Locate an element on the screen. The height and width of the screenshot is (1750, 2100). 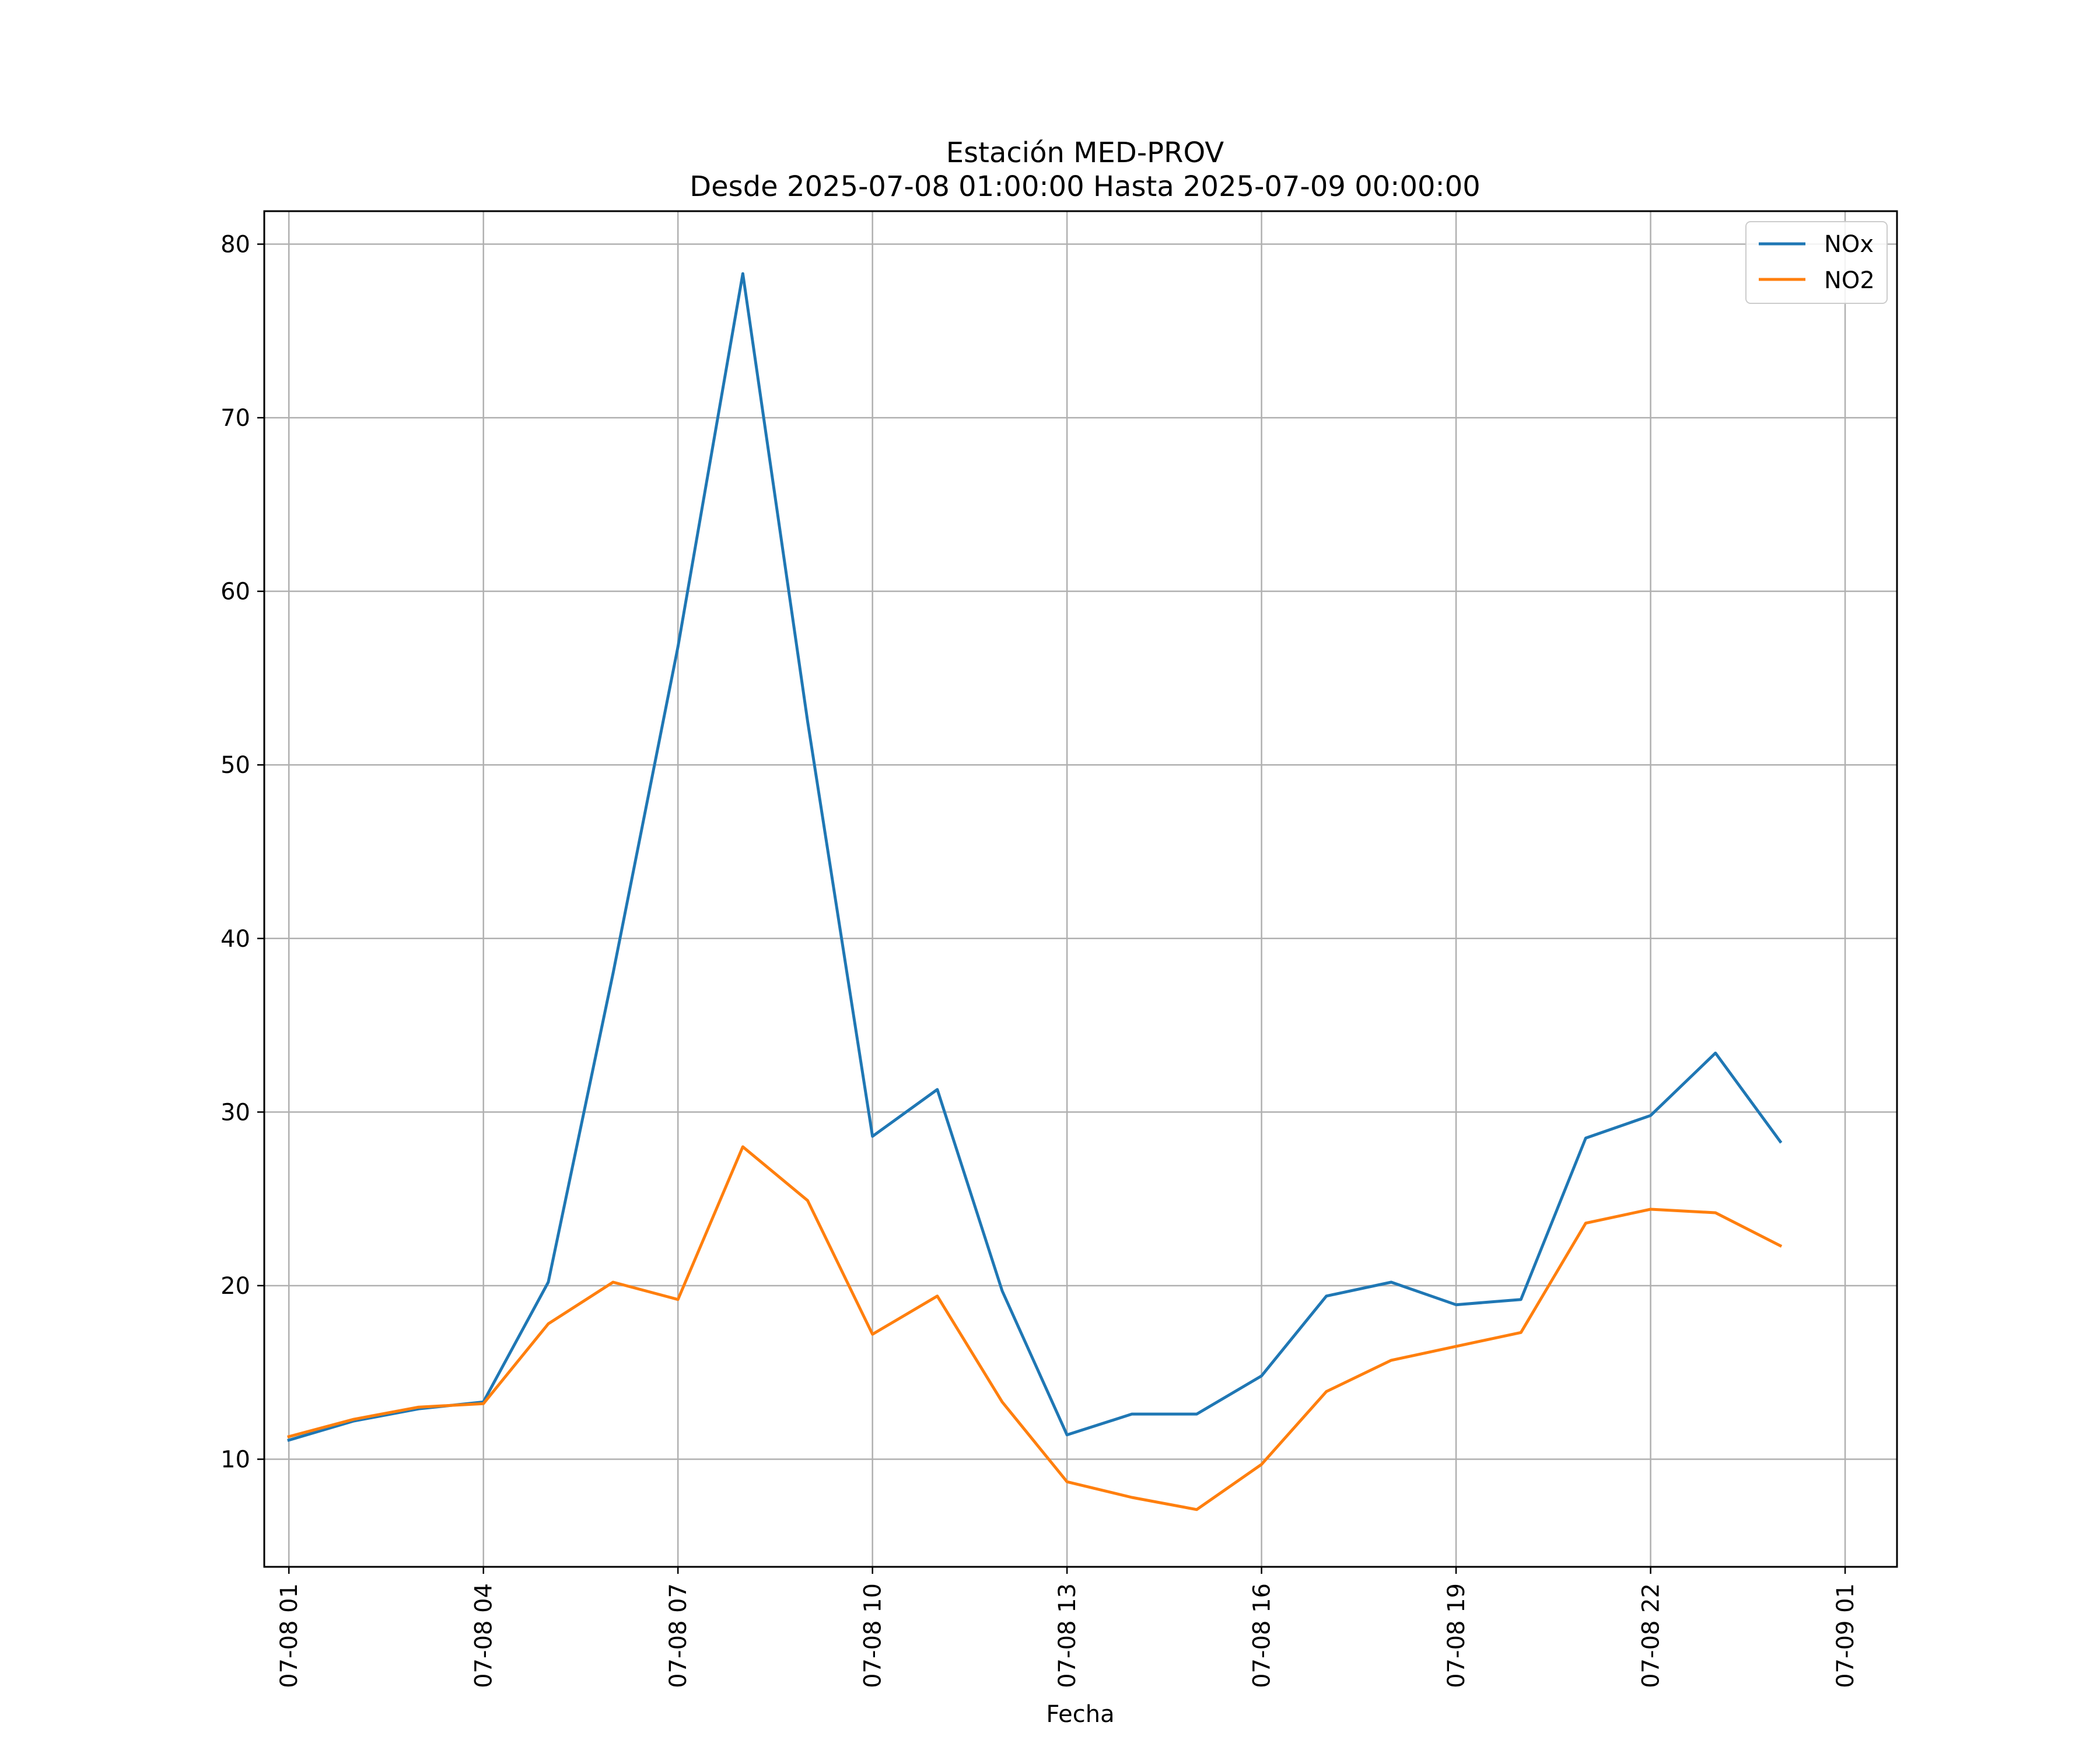
y-tick-label: 10 is located at coordinates (235, 1461).